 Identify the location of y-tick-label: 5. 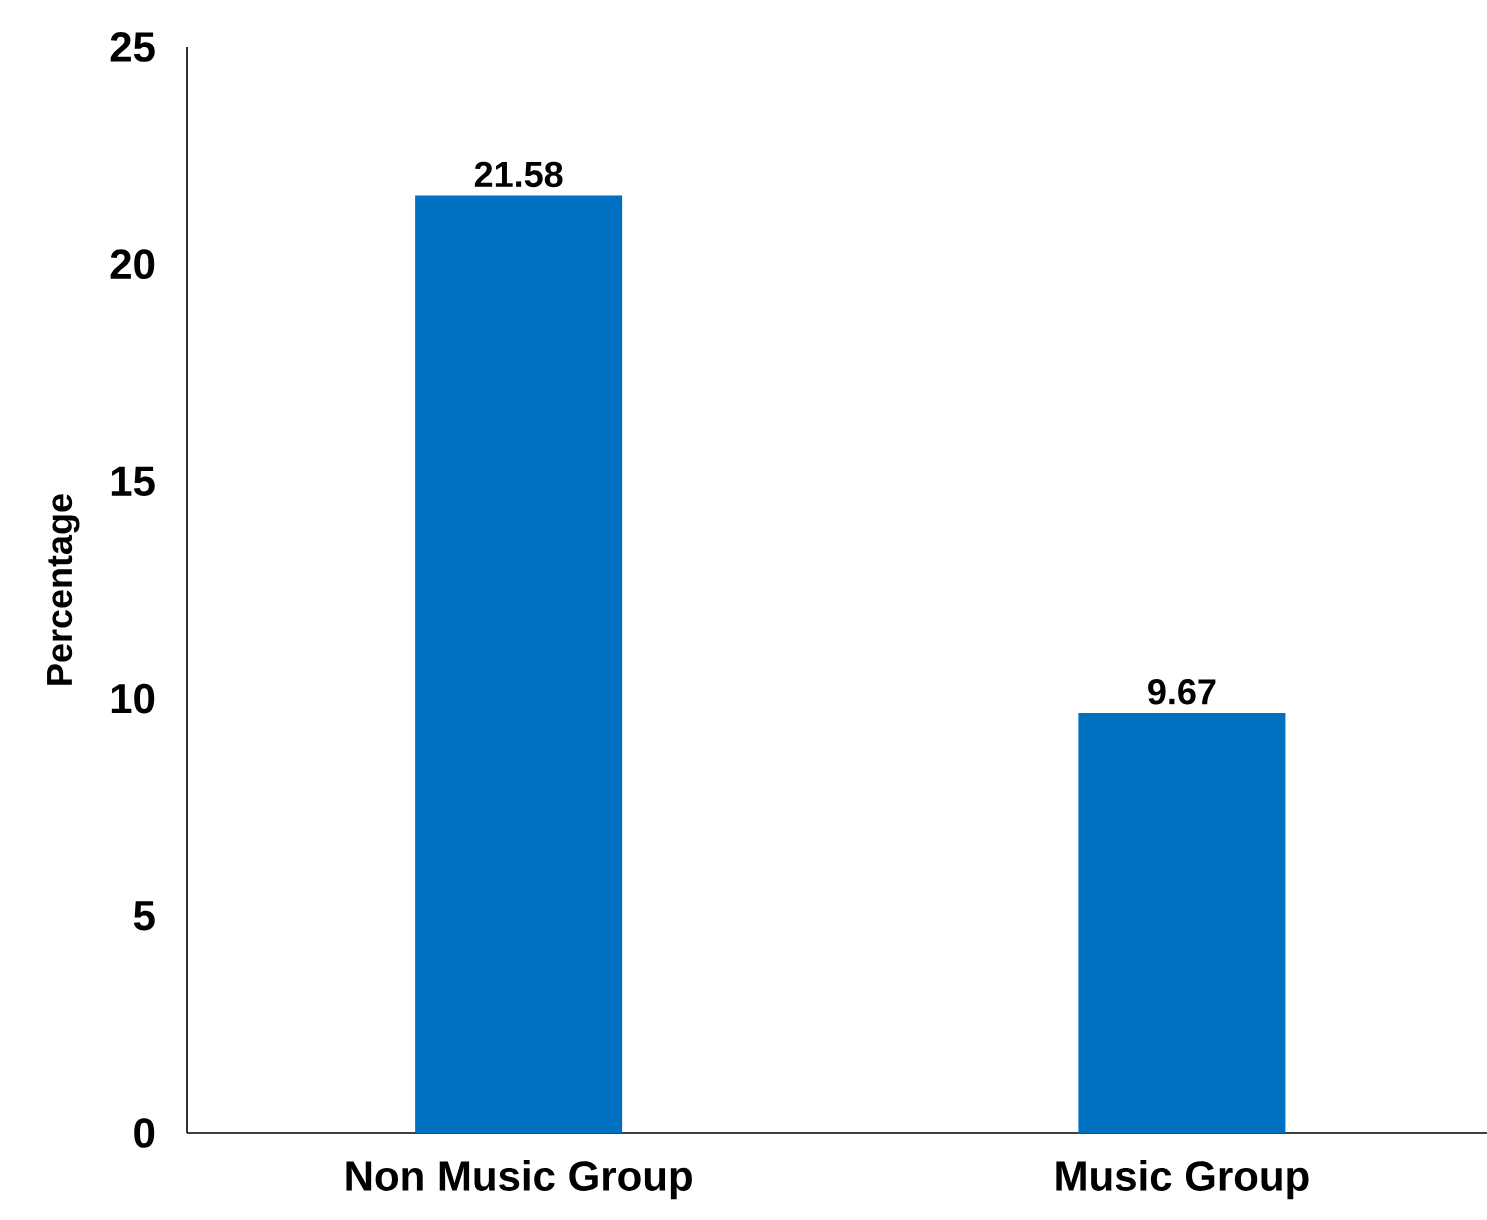
(144, 916).